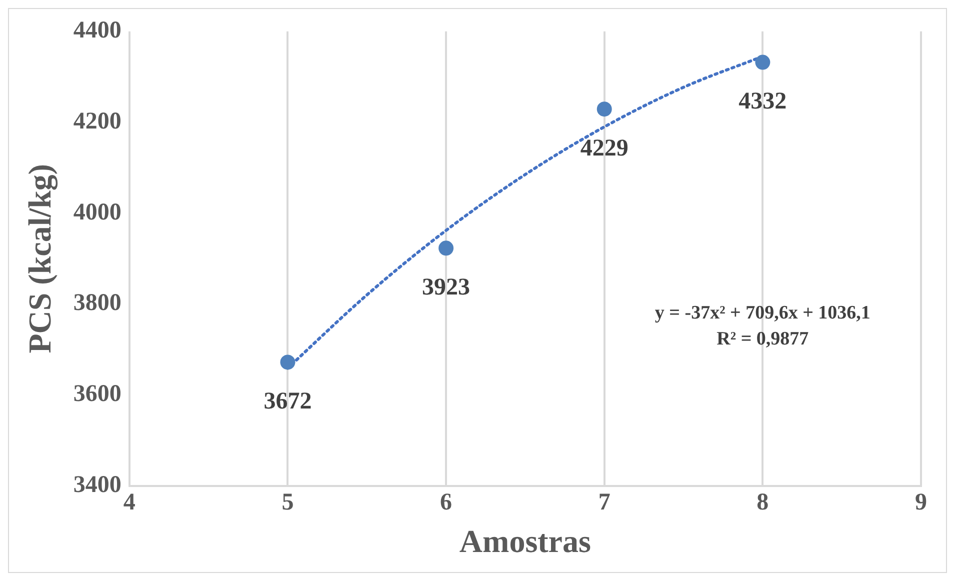 This screenshot has width=955, height=581. Describe the element at coordinates (762, 101) in the screenshot. I see `data-label: 4332` at that location.